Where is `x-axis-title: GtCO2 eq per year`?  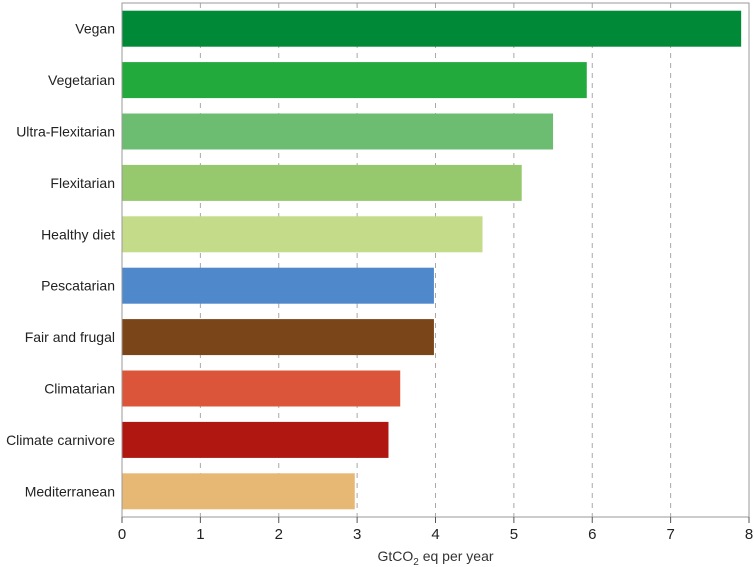
x-axis-title: GtCO2 eq per year is located at coordinates (435, 557).